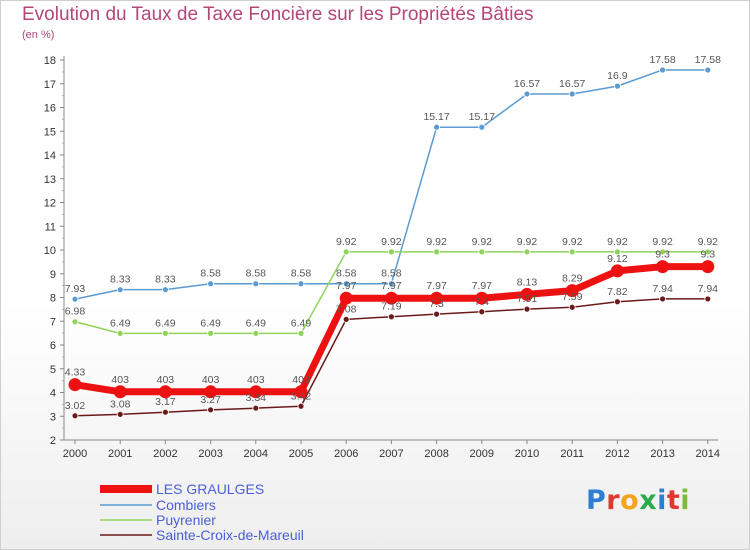  What do you see at coordinates (50, 156) in the screenshot?
I see `y-tick-label: 14` at bounding box center [50, 156].